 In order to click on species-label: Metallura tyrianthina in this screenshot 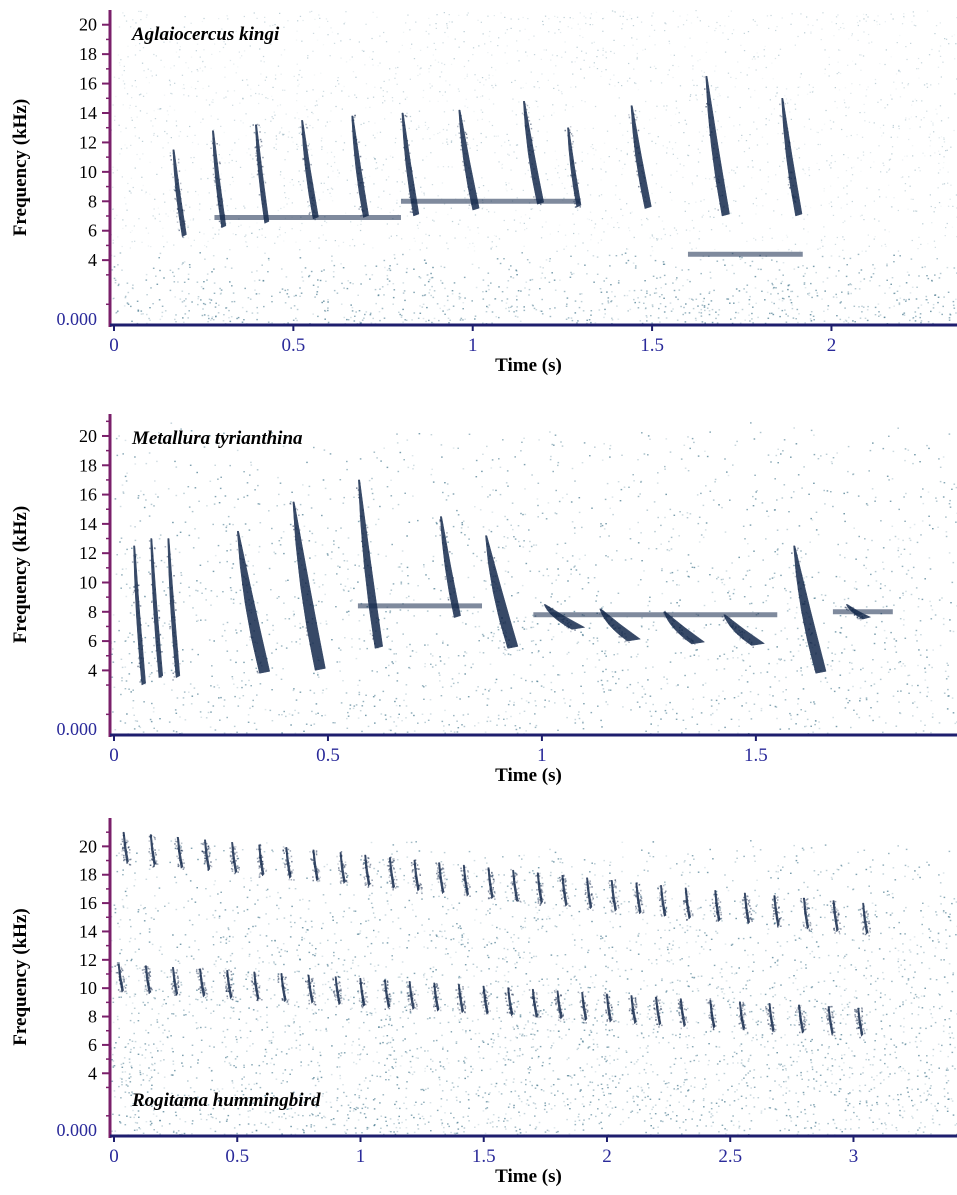, I will do `click(217, 438)`.